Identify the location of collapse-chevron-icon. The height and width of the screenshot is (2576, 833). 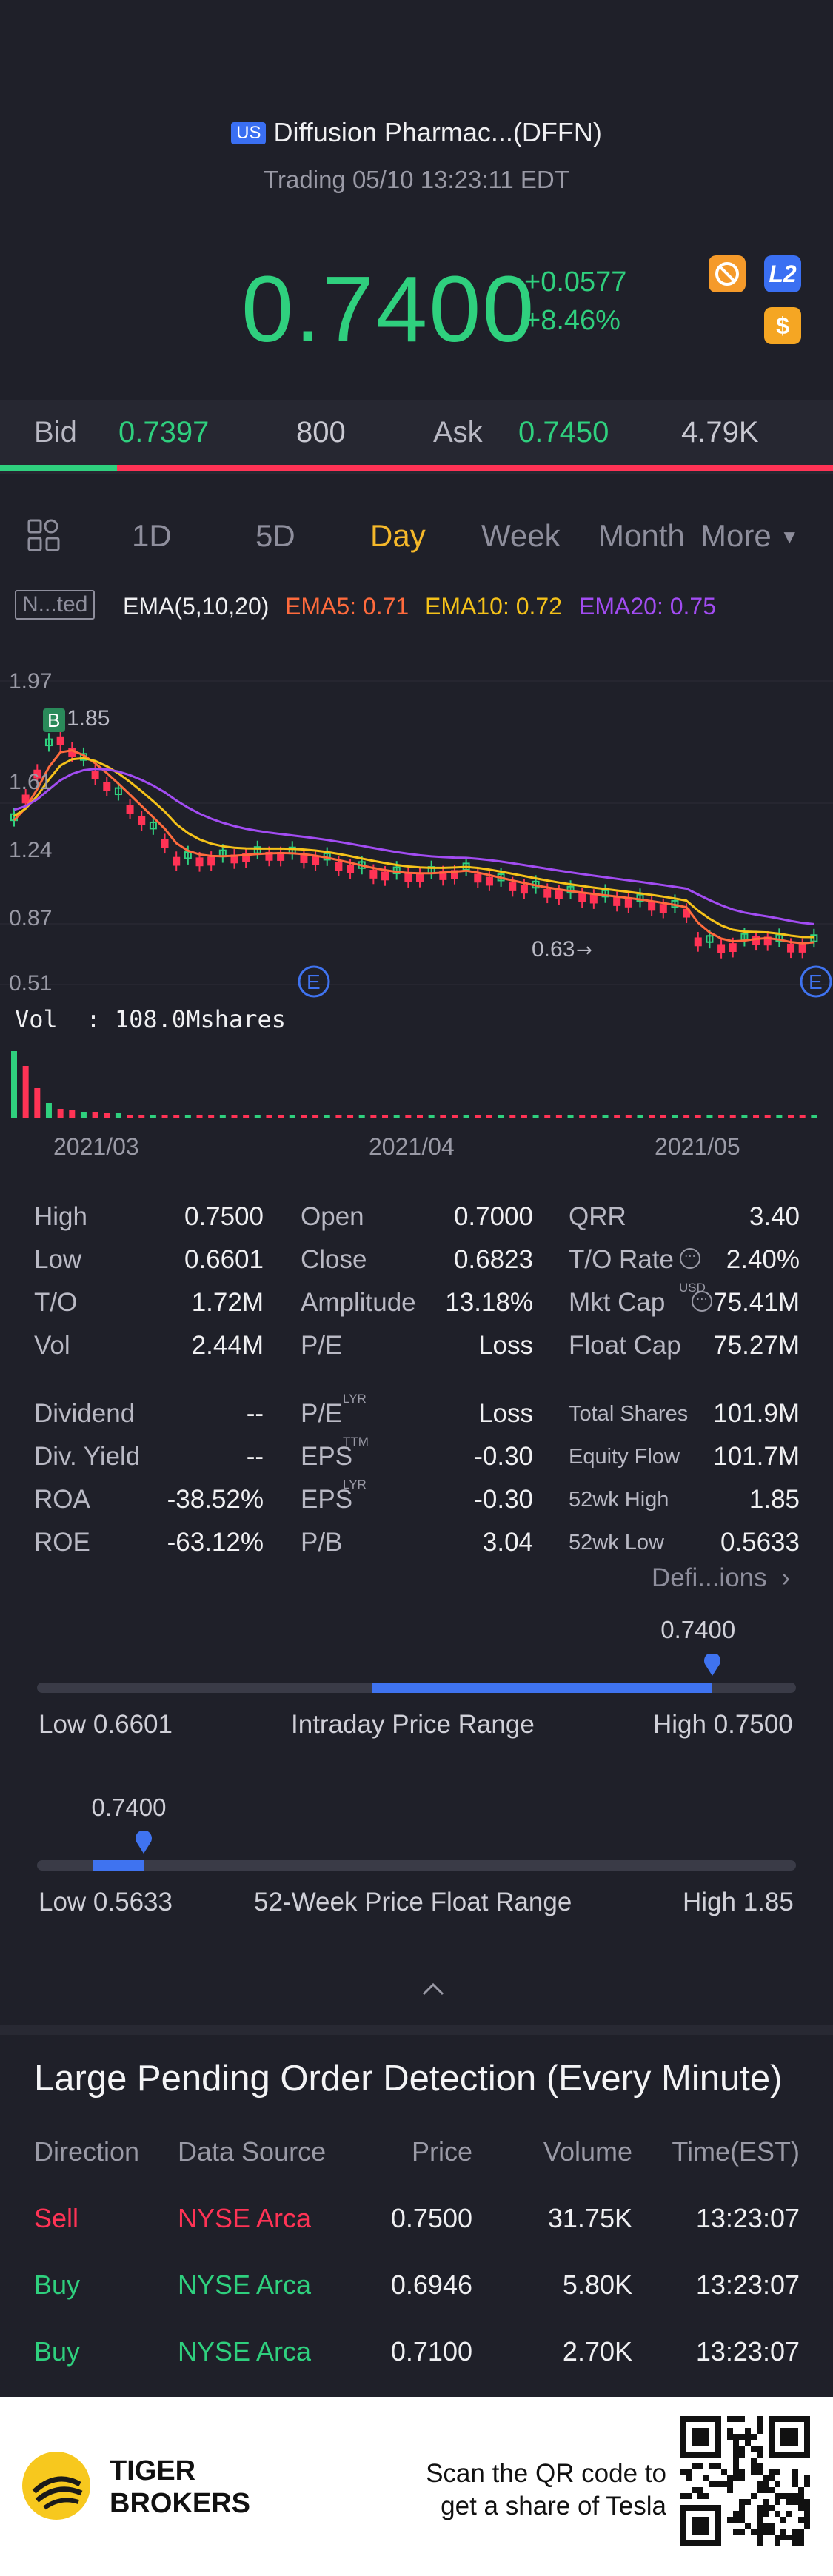
(433, 1989).